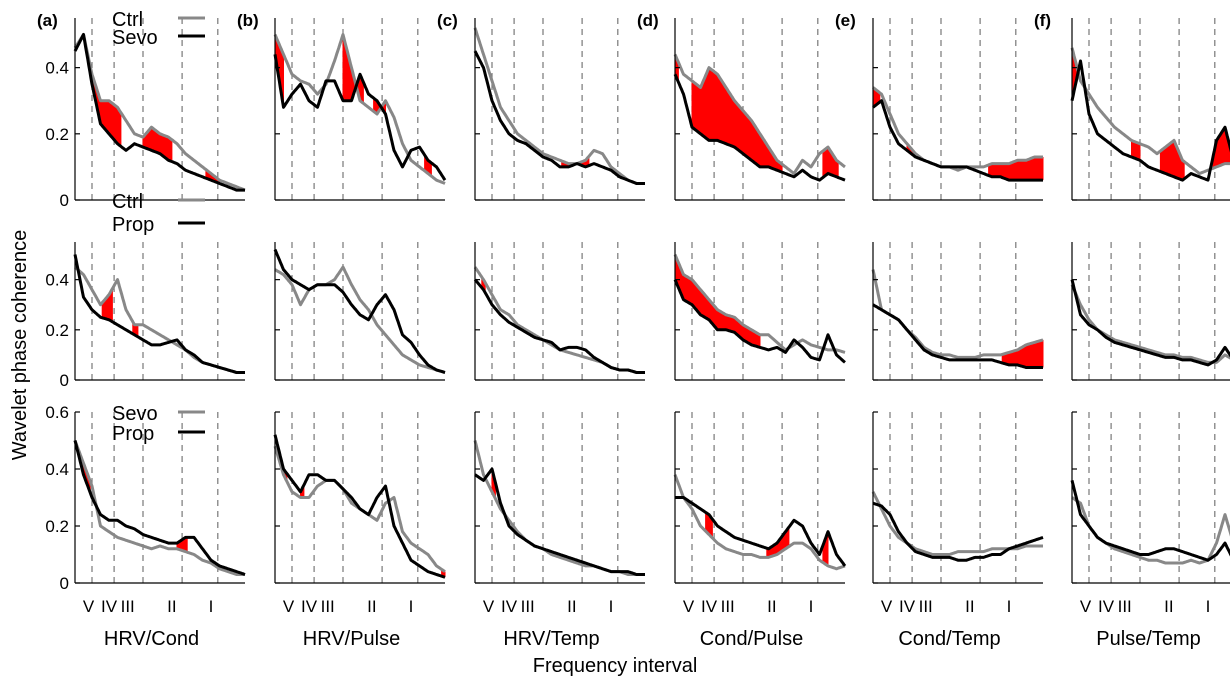  Describe the element at coordinates (447, 20) in the screenshot. I see `panel-letter: (c)` at that location.